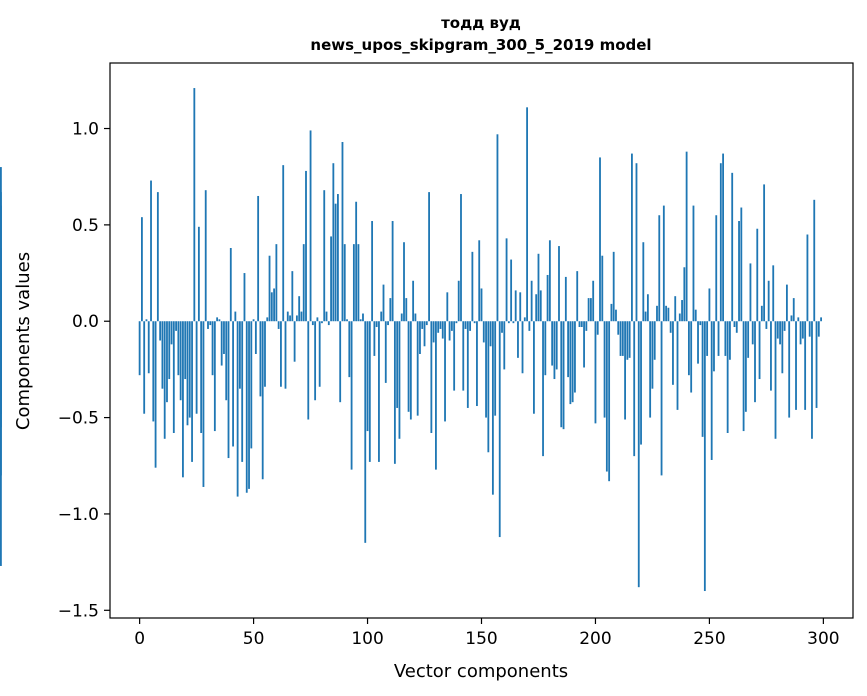 This screenshot has width=867, height=696. What do you see at coordinates (481, 23) in the screenshot?
I see `chart-title: тодд вуд` at bounding box center [481, 23].